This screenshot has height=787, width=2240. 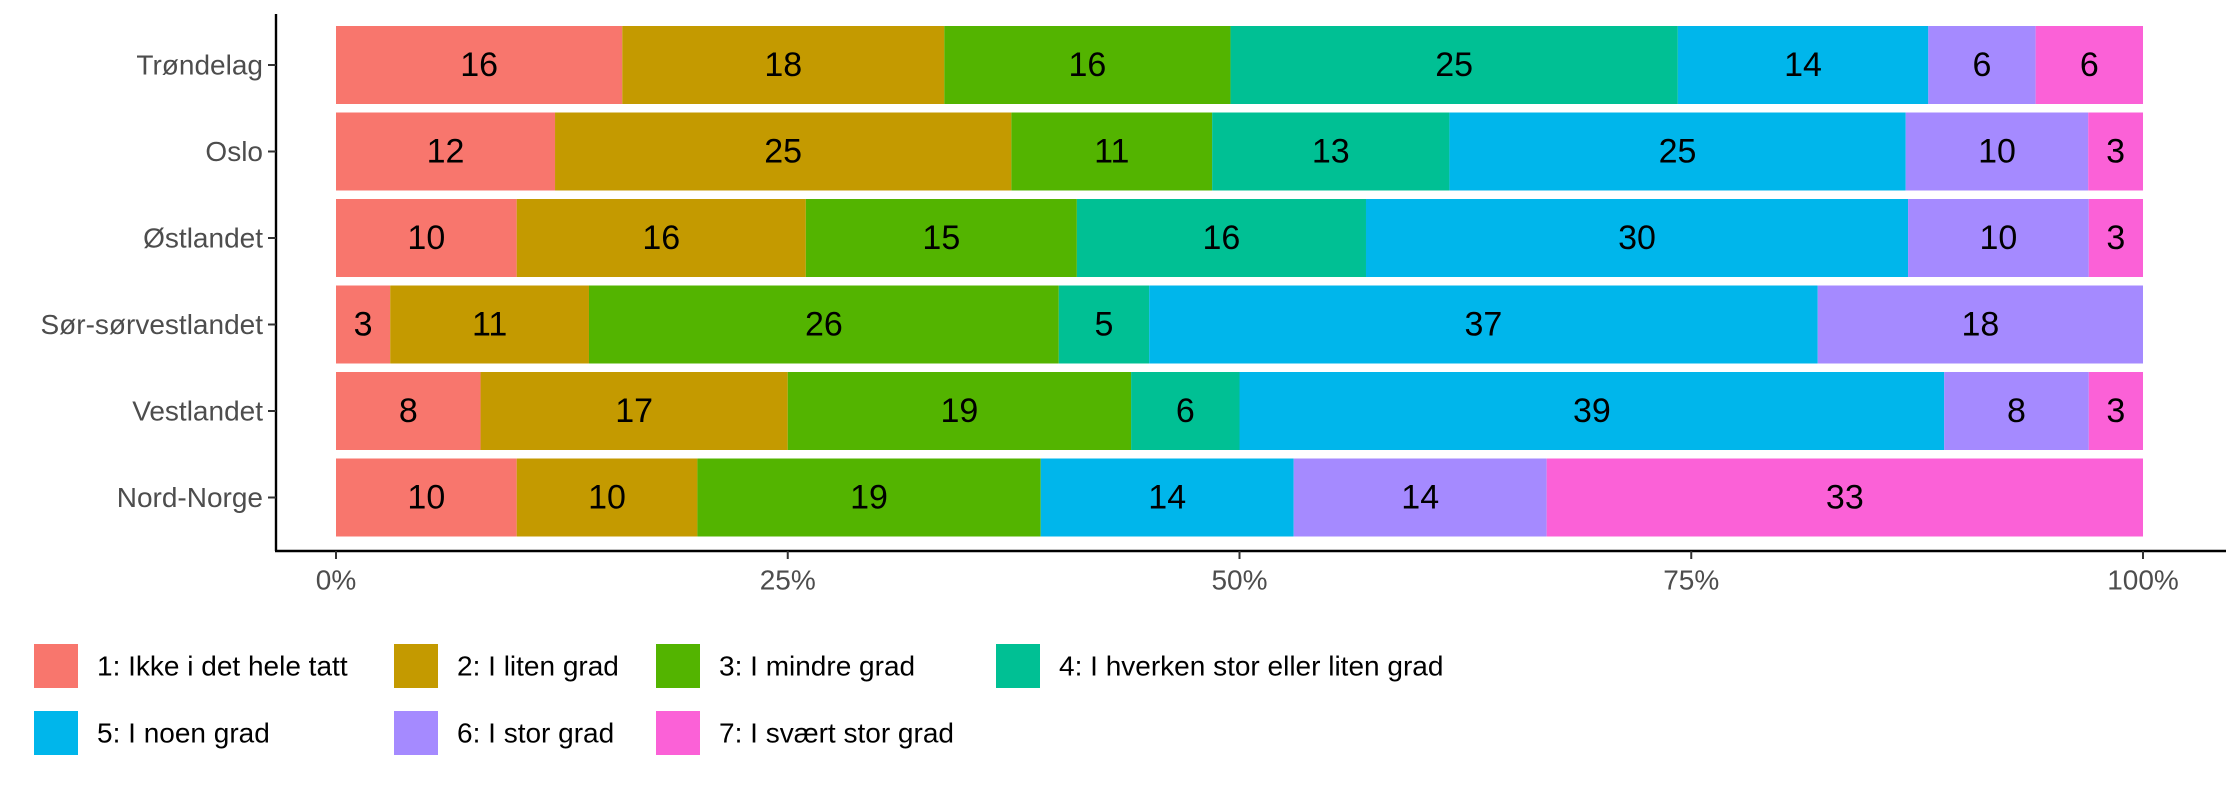 What do you see at coordinates (234, 151) in the screenshot?
I see `y-tick-label: Oslo` at bounding box center [234, 151].